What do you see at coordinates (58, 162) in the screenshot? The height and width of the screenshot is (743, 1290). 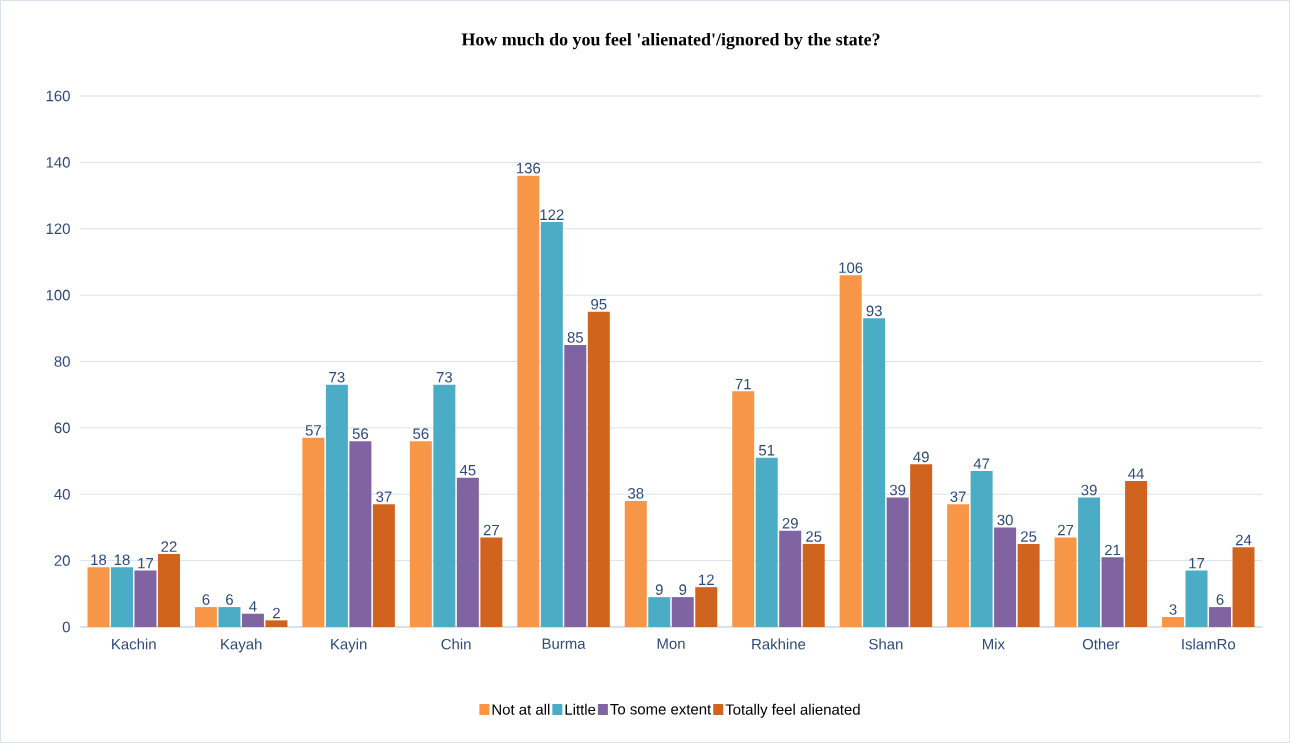 I see `y-tick-label: 140` at bounding box center [58, 162].